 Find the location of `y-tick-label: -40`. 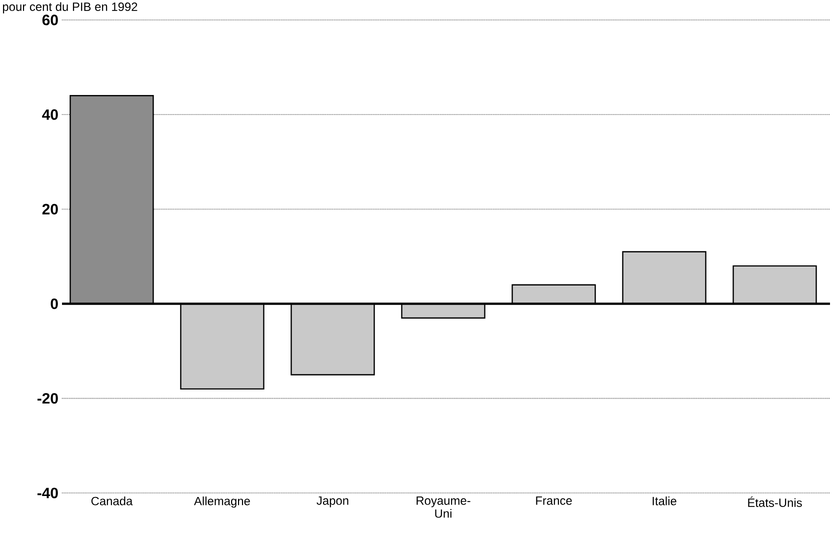

y-tick-label: -40 is located at coordinates (47, 493).